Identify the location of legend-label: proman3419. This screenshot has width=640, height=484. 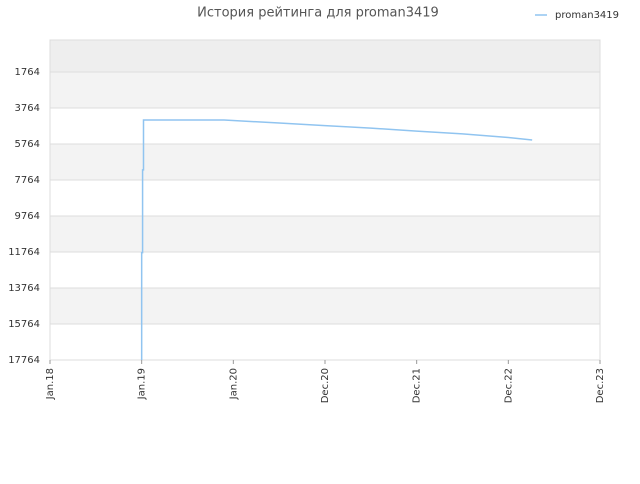
(587, 15).